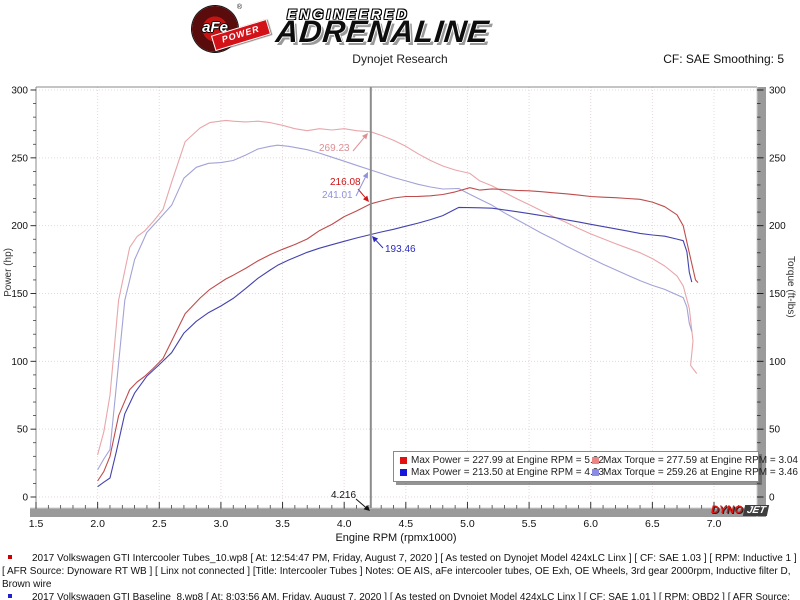  I want to click on y-axis-left-title: Power (hp), so click(8, 272).